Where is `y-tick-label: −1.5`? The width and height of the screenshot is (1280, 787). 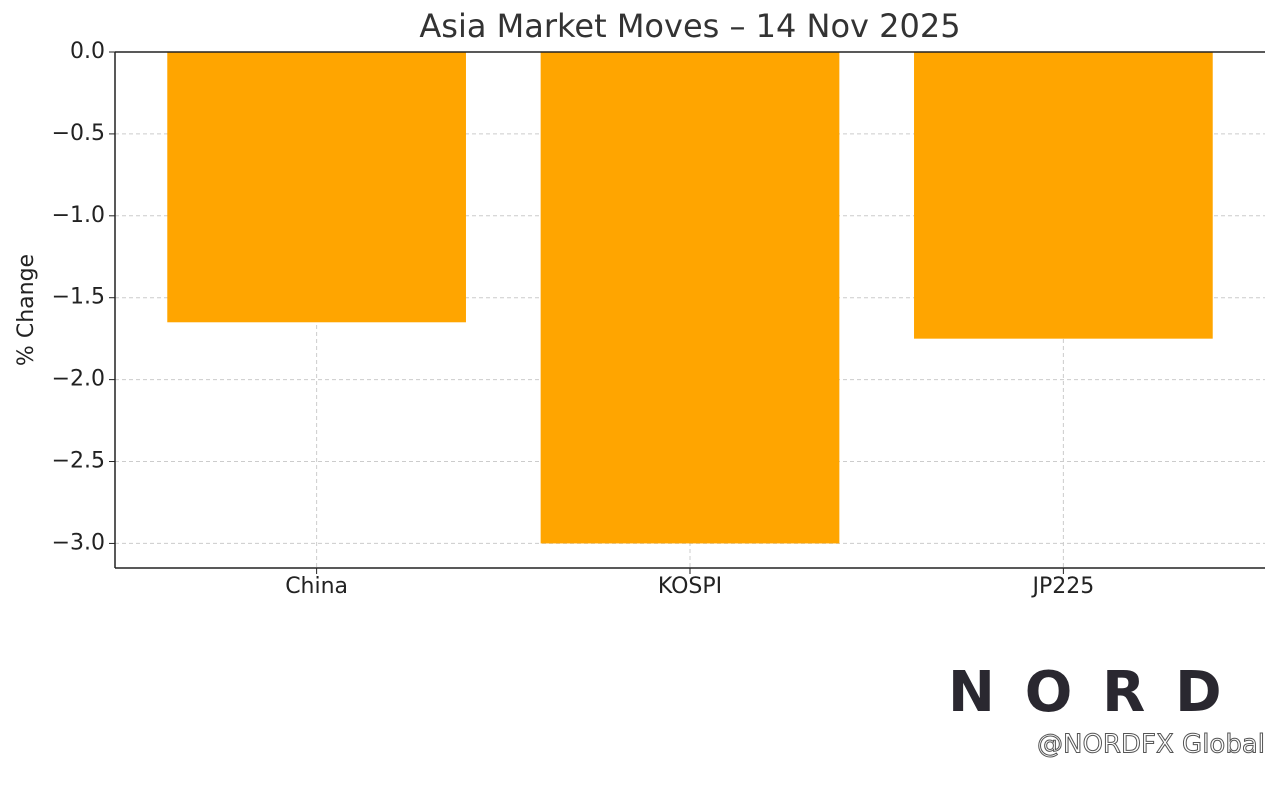
y-tick-label: −1.5 is located at coordinates (78, 297).